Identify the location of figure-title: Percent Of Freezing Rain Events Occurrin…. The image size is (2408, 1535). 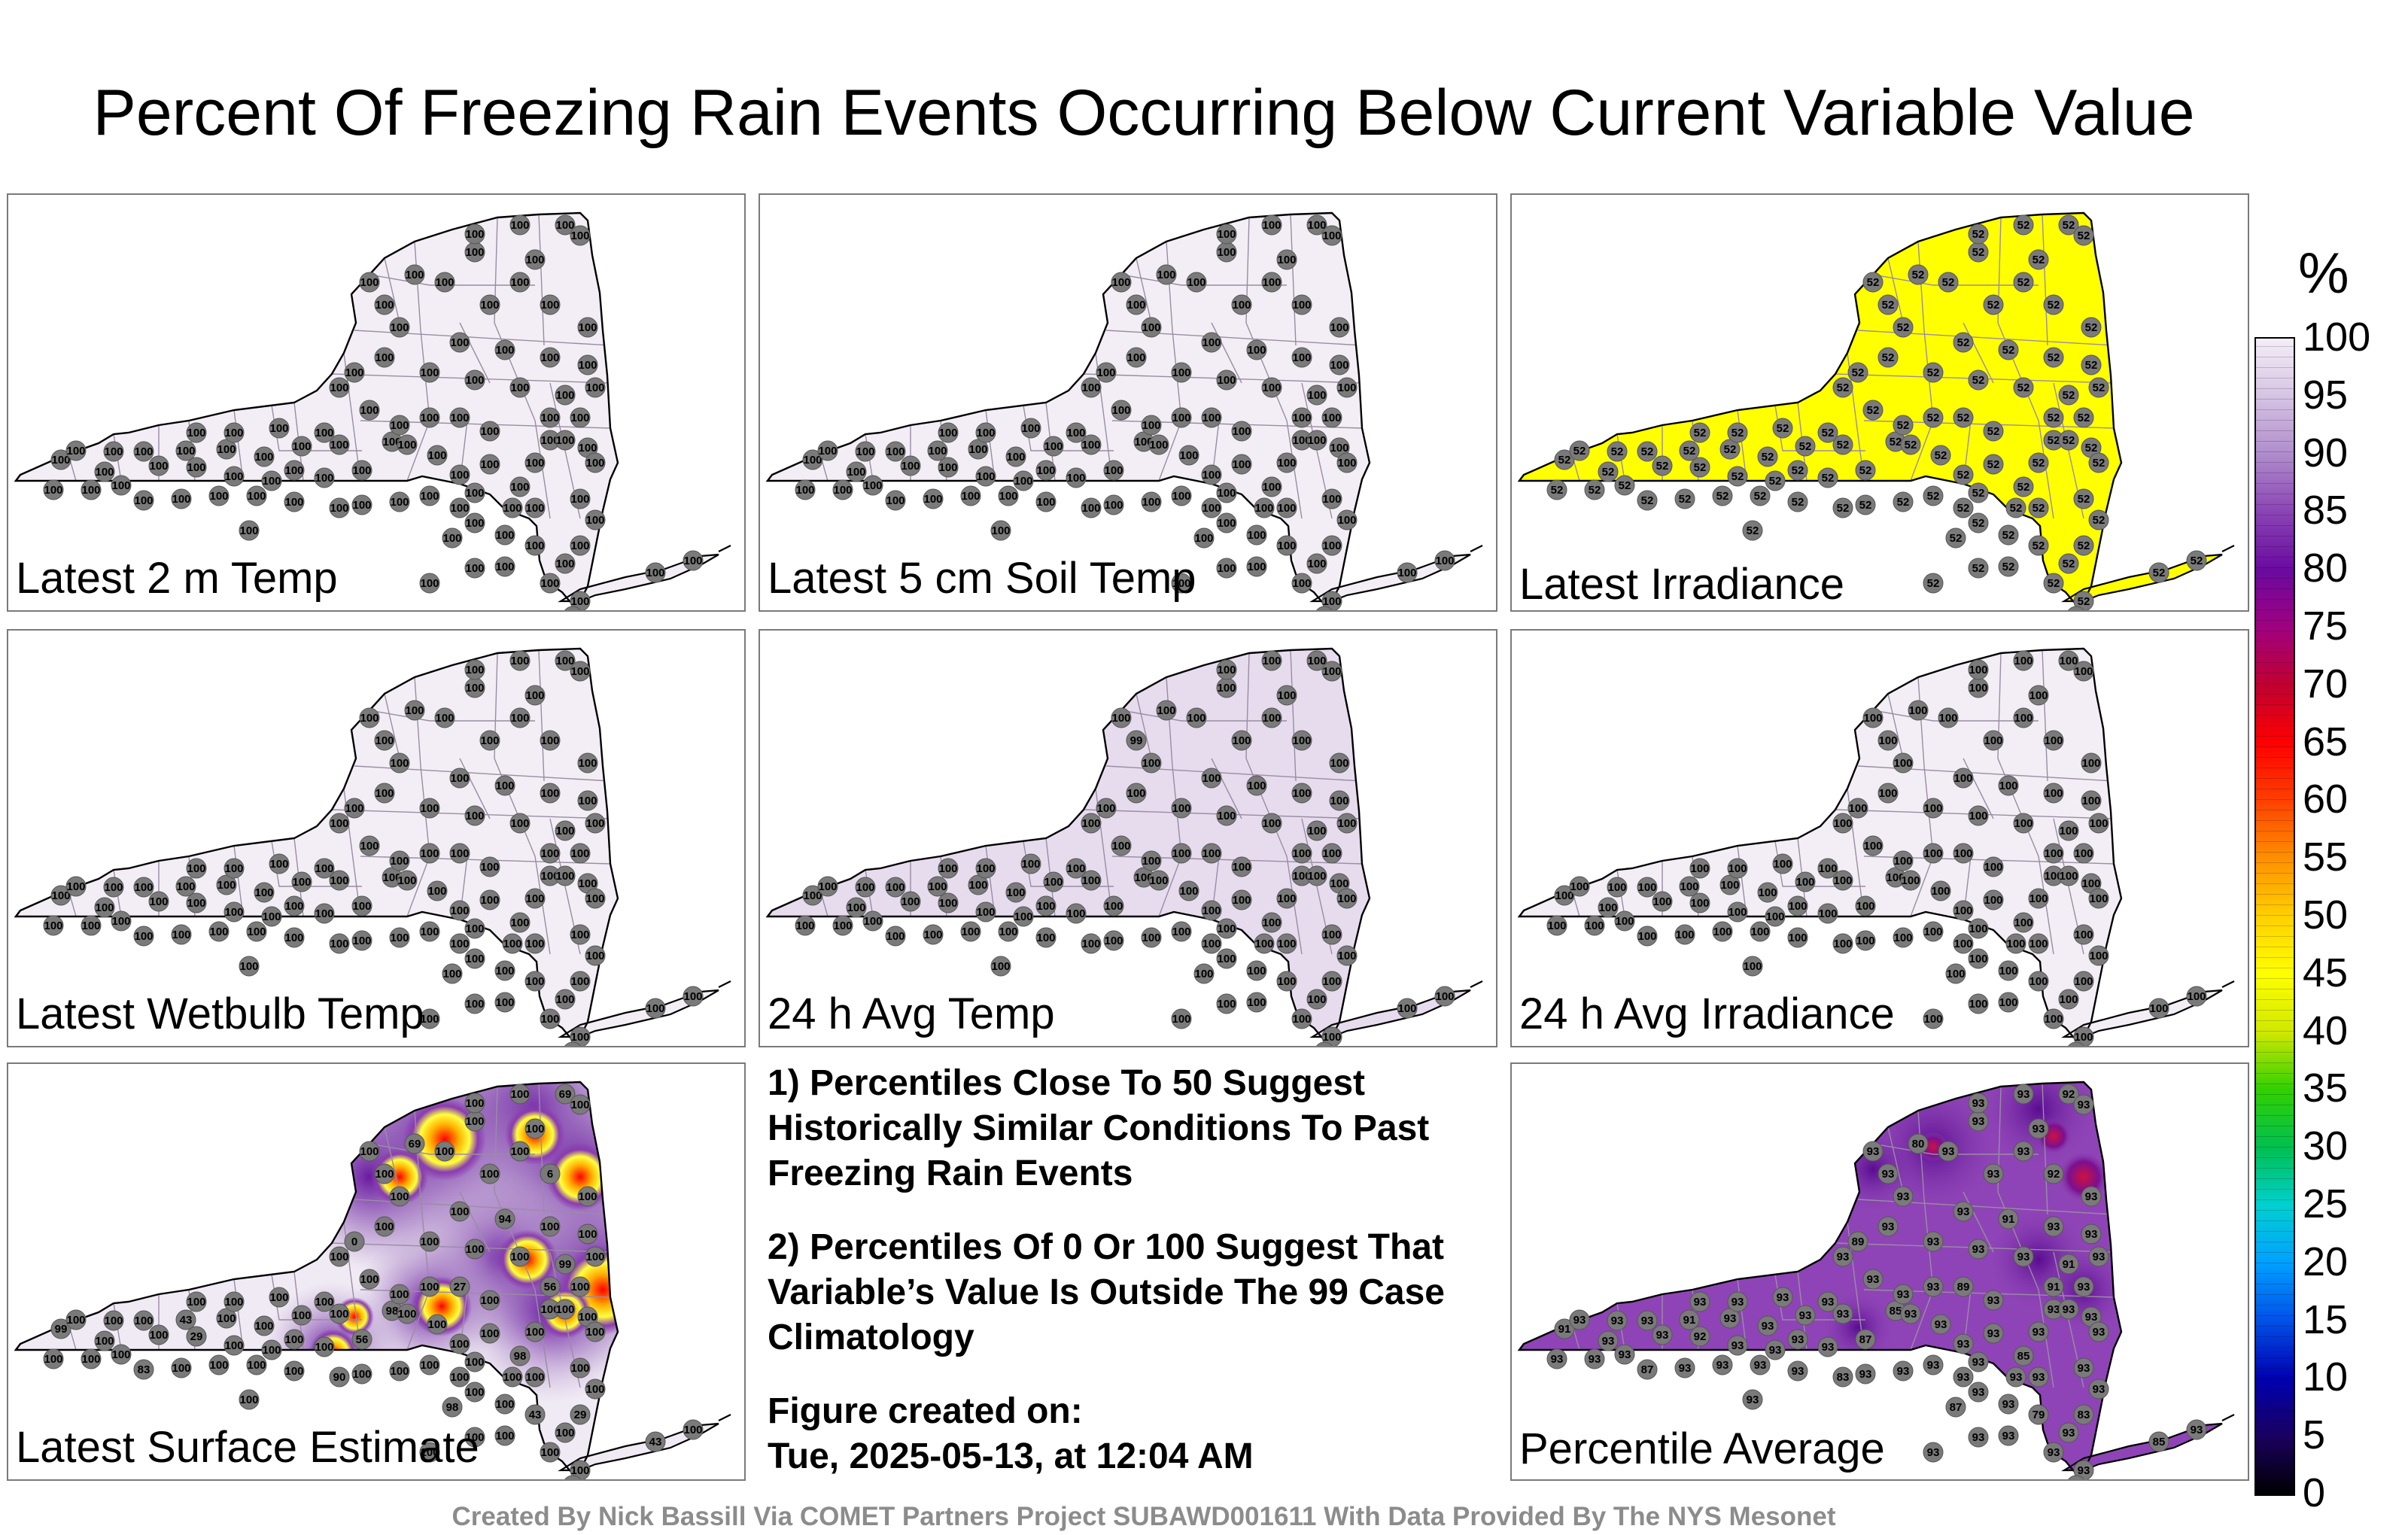
(1144, 113).